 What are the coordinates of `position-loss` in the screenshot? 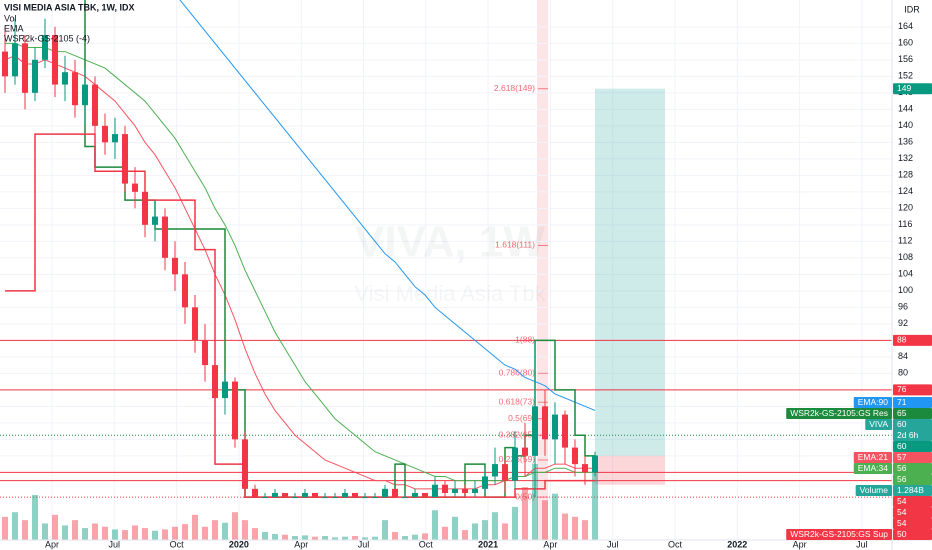 It's located at (630, 470).